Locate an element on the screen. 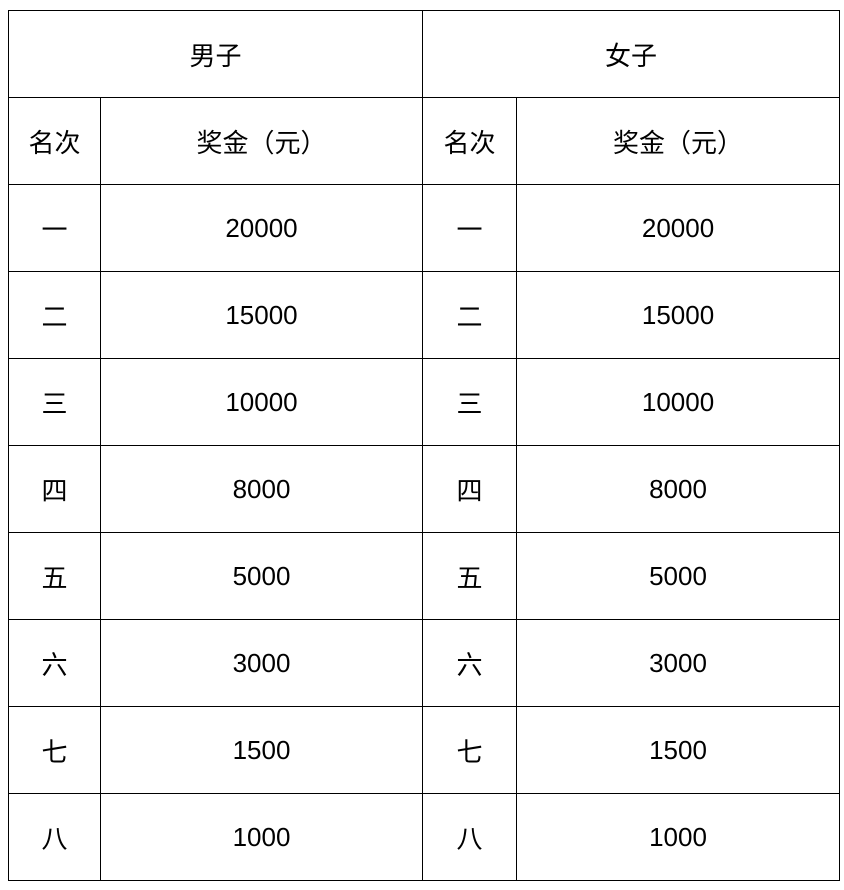 This screenshot has height=890, width=844. men-prize-cell: 15000 is located at coordinates (261, 315).